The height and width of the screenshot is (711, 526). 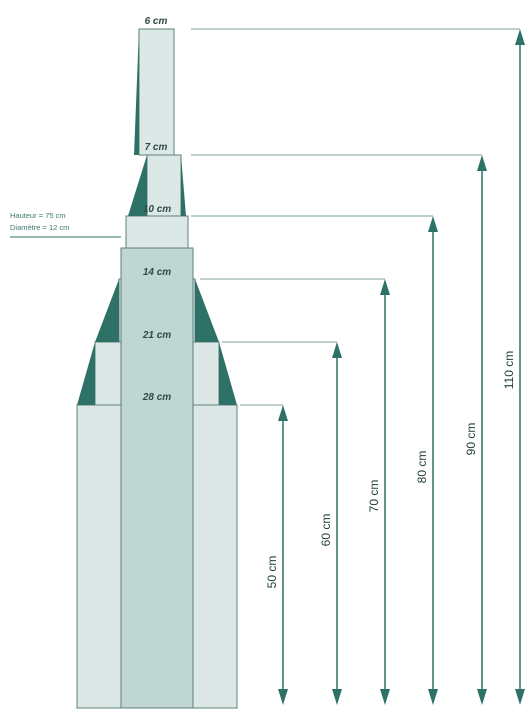 I want to click on height-label-70: 70 cm, so click(x=374, y=496).